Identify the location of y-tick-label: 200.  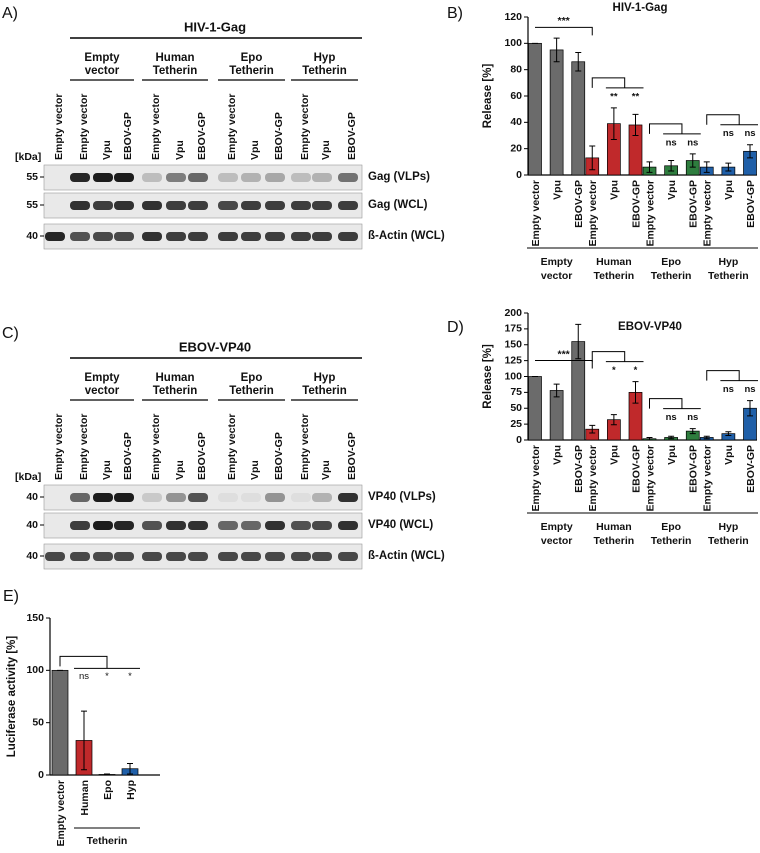
(513, 313).